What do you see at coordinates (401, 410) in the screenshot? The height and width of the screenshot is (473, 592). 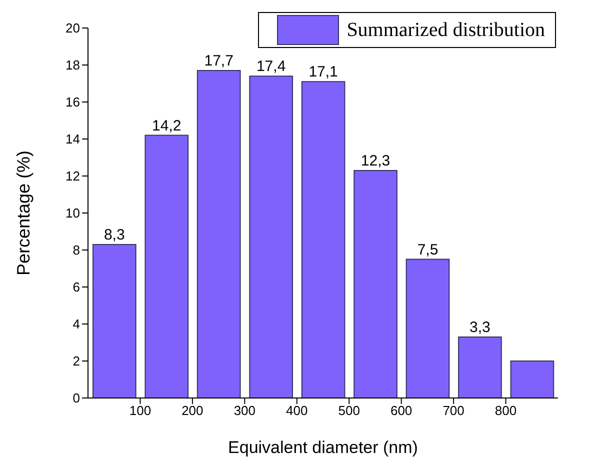 I see `x-tick-label: 600` at bounding box center [401, 410].